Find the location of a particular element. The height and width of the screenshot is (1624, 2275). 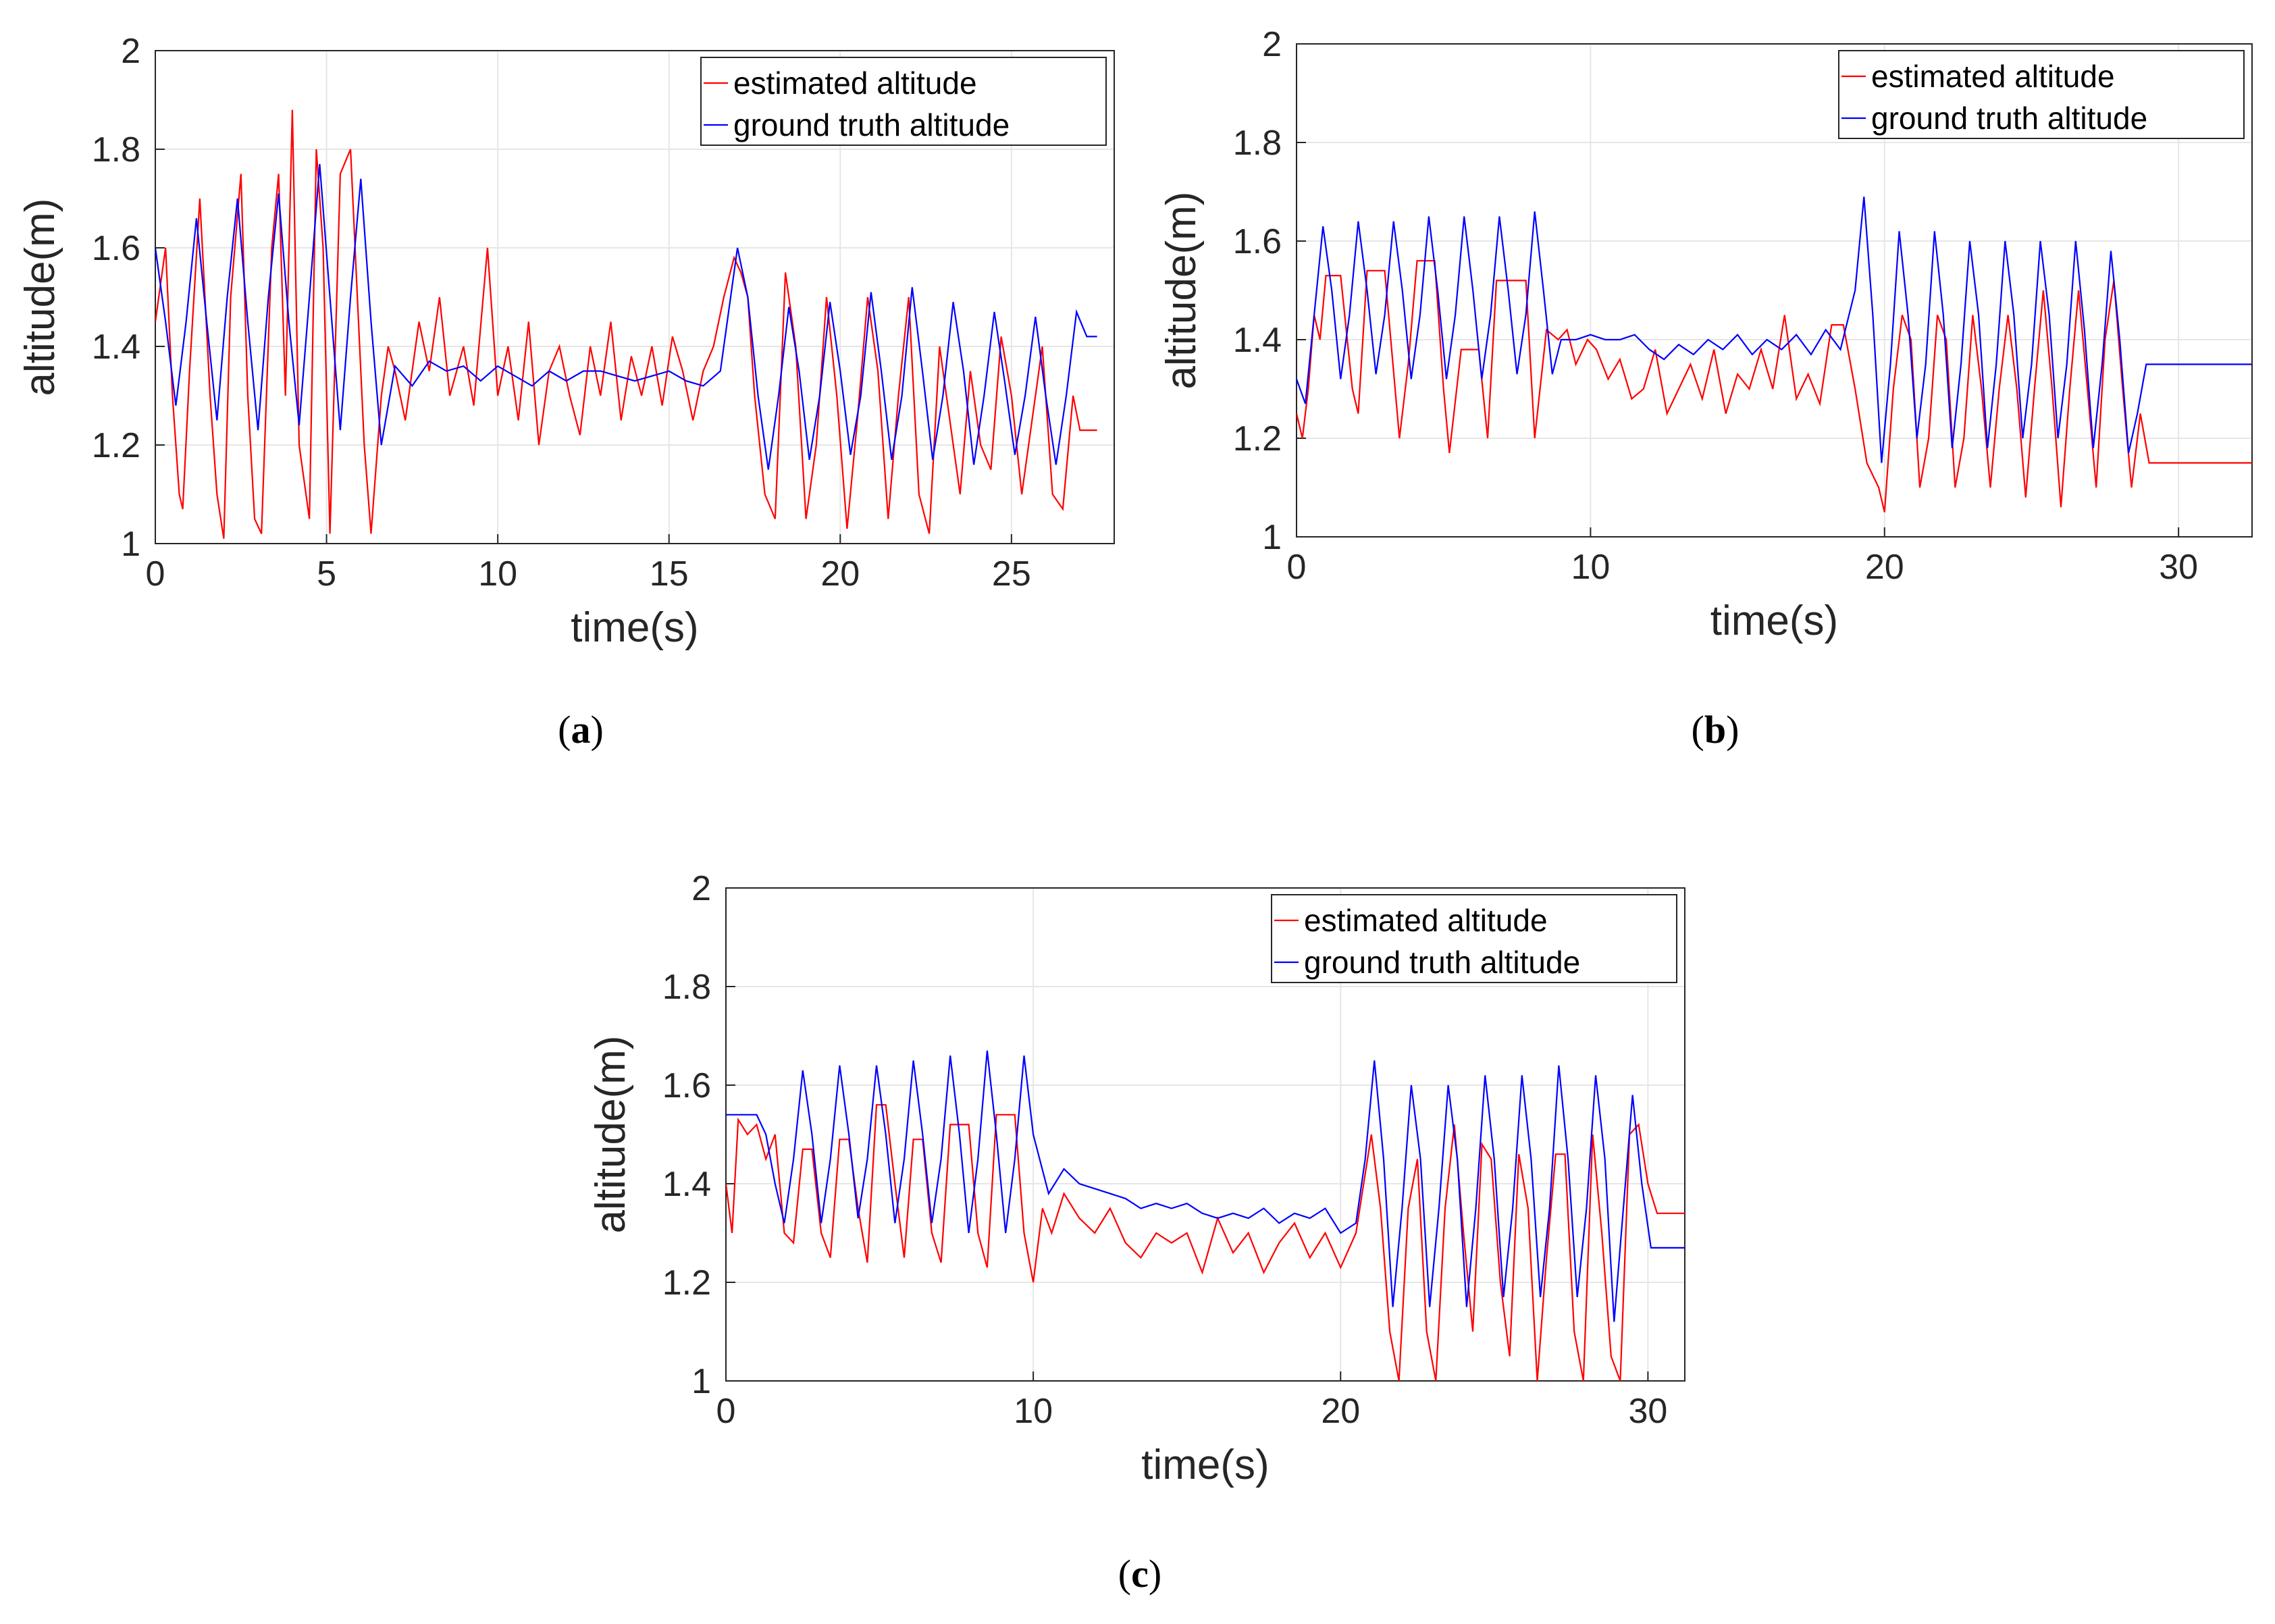

x-tick-label: 25 is located at coordinates (1011, 574).